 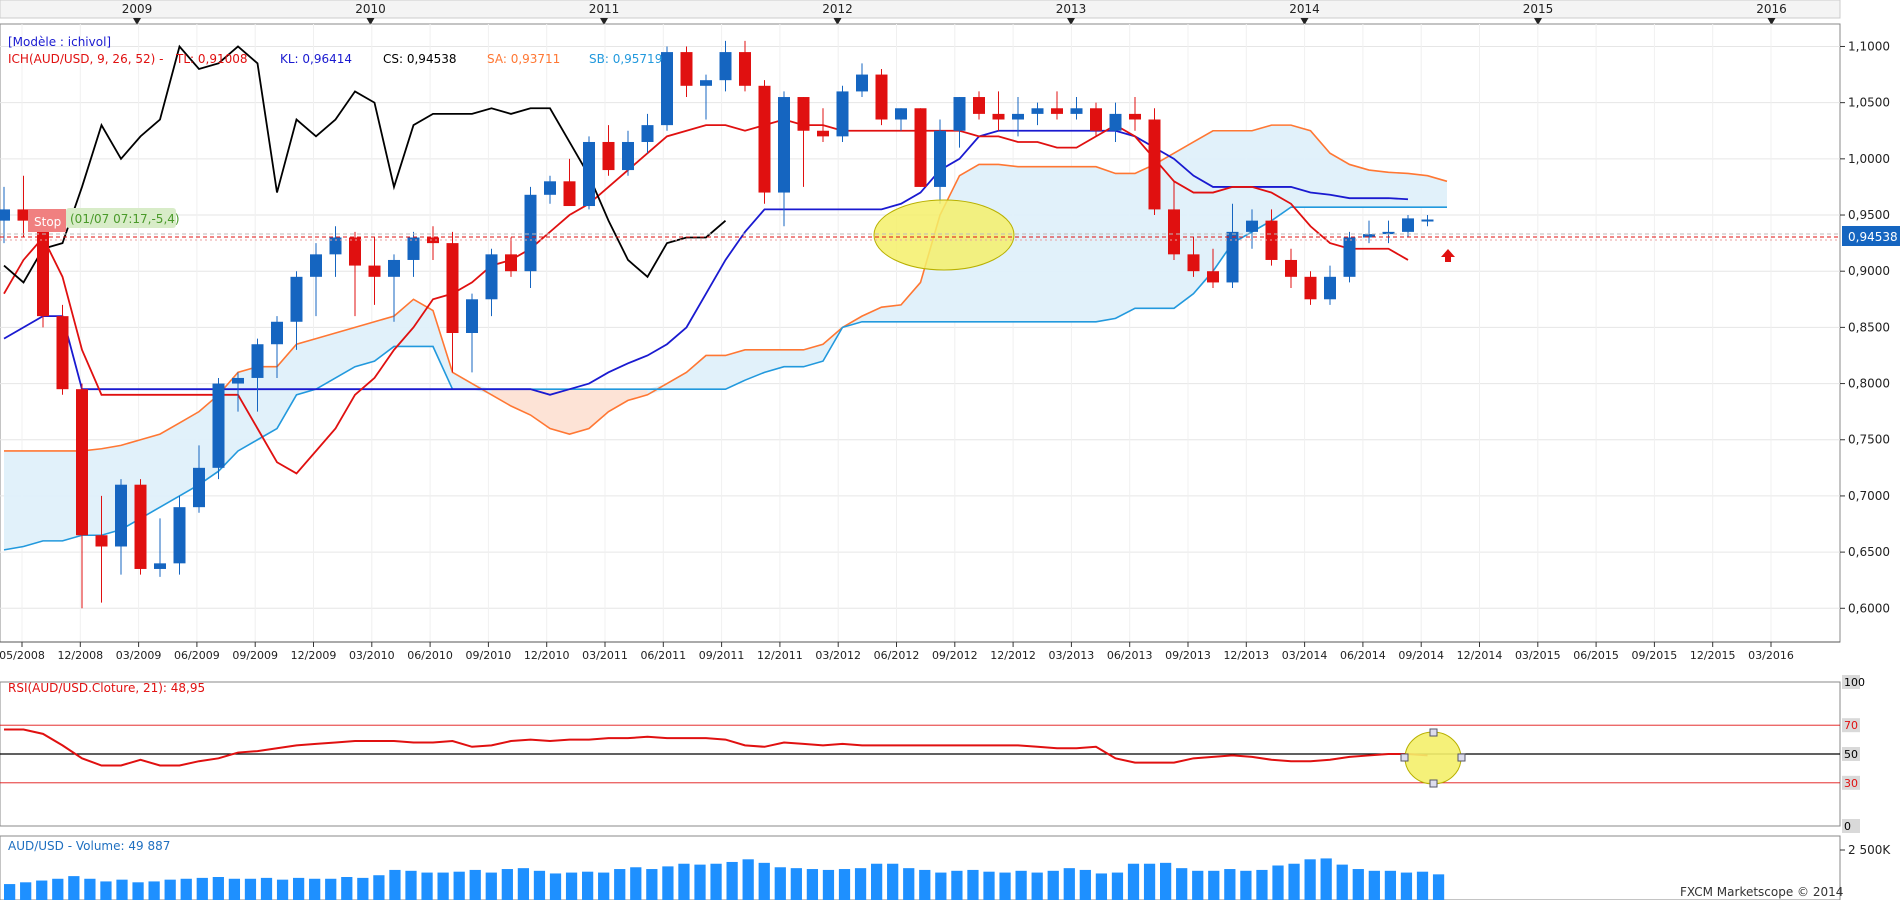 What do you see at coordinates (1655, 655) in the screenshot?
I see `date-tick-label: 09/2015` at bounding box center [1655, 655].